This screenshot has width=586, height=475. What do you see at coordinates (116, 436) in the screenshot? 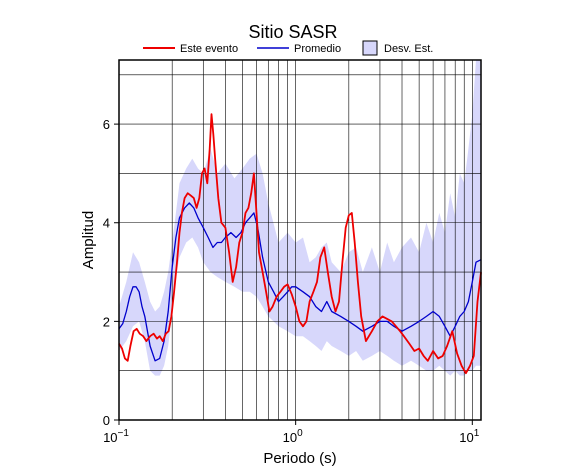
I see `x-tick-label: 10⁻¹` at bounding box center [116, 436].